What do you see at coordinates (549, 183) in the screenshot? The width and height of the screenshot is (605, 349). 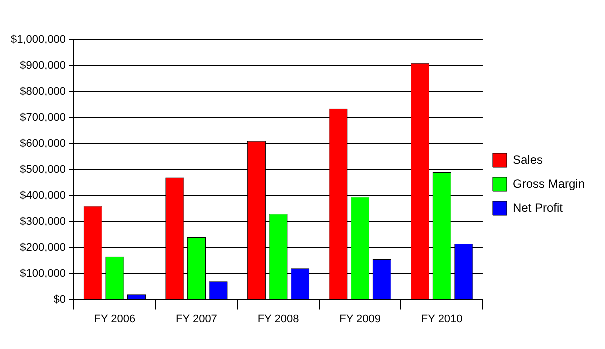 I see `legend-label: Gross Margin` at bounding box center [549, 183].